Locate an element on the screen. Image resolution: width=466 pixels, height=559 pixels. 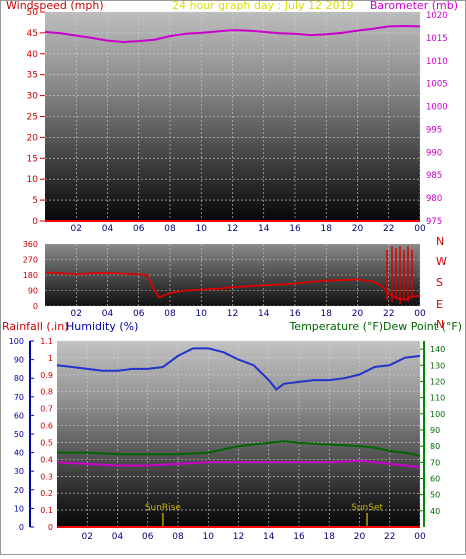
barometer-tick-label: 985 is located at coordinates (434, 176).